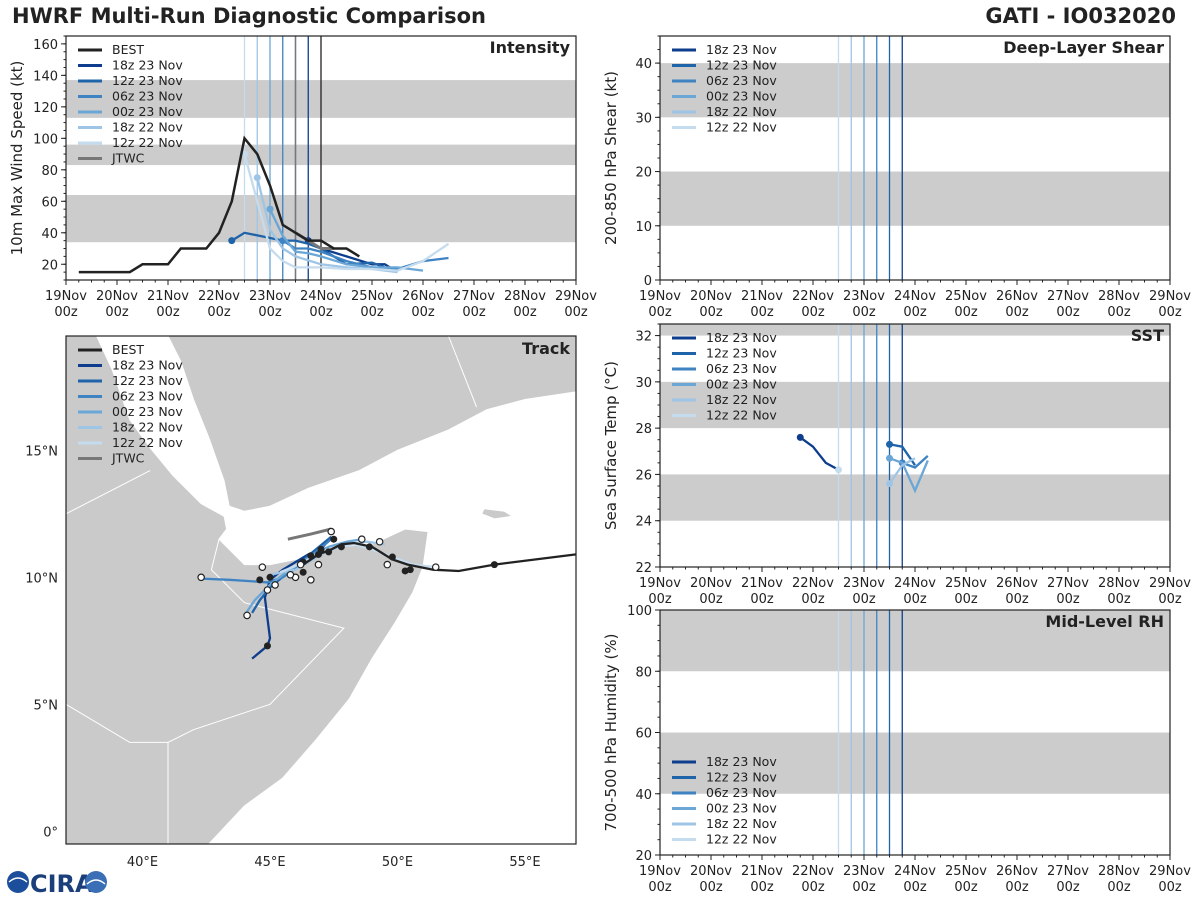 Image resolution: width=1200 pixels, height=902 pixels. What do you see at coordinates (49, 171) in the screenshot?
I see `y-tick-label: 80` at bounding box center [49, 171].